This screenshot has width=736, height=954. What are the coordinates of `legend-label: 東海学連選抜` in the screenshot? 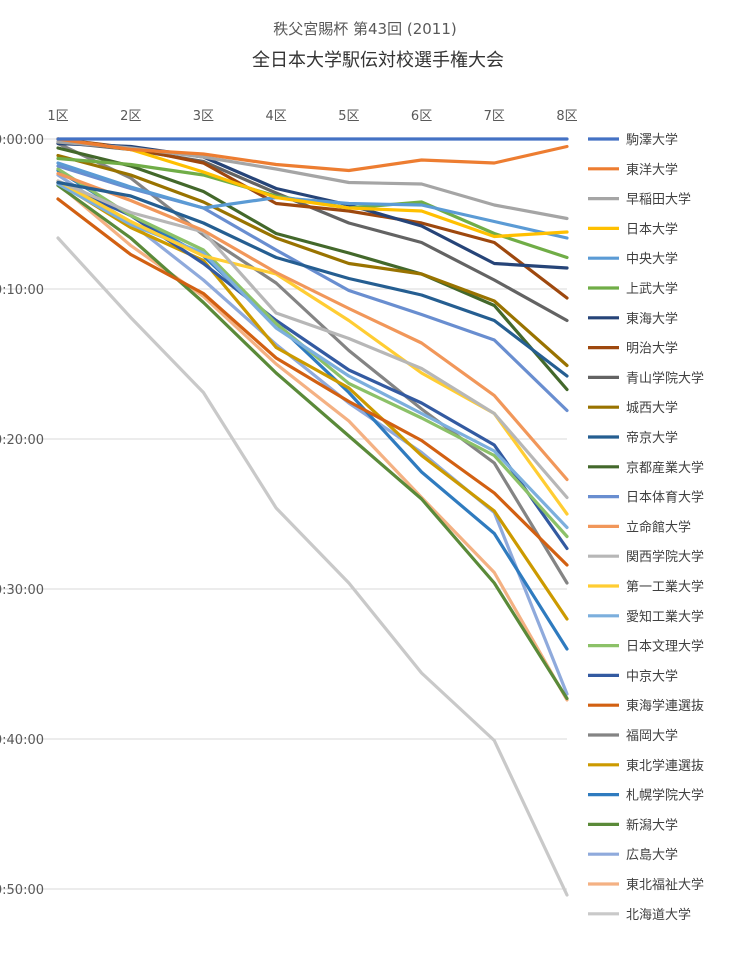 It's located at (665, 706).